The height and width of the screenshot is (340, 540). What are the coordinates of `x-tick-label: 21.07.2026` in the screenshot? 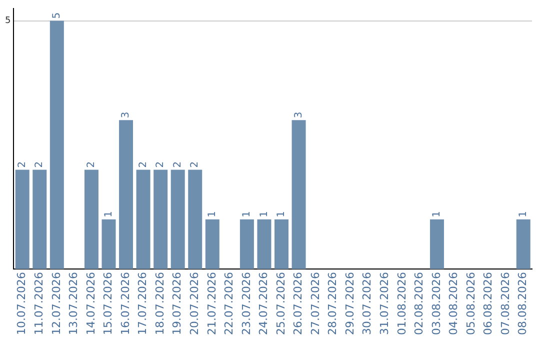 It's located at (211, 304).